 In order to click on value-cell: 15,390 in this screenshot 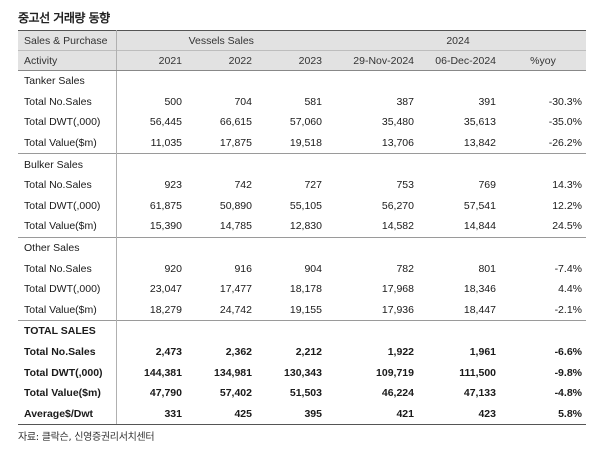, I will do `click(165, 226)`.